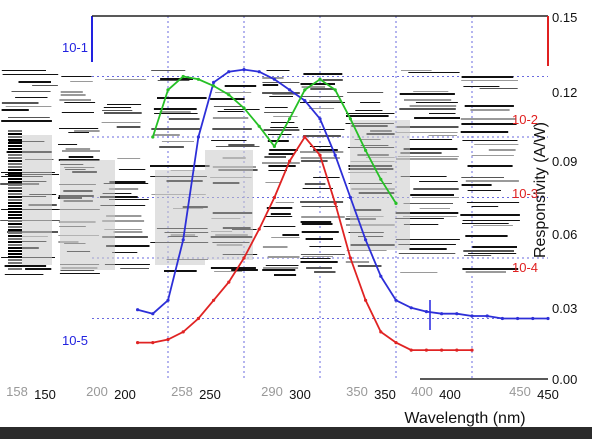 The width and height of the screenshot is (592, 444). Describe the element at coordinates (45, 394) in the screenshot. I see `x-tick-label: 150` at that location.